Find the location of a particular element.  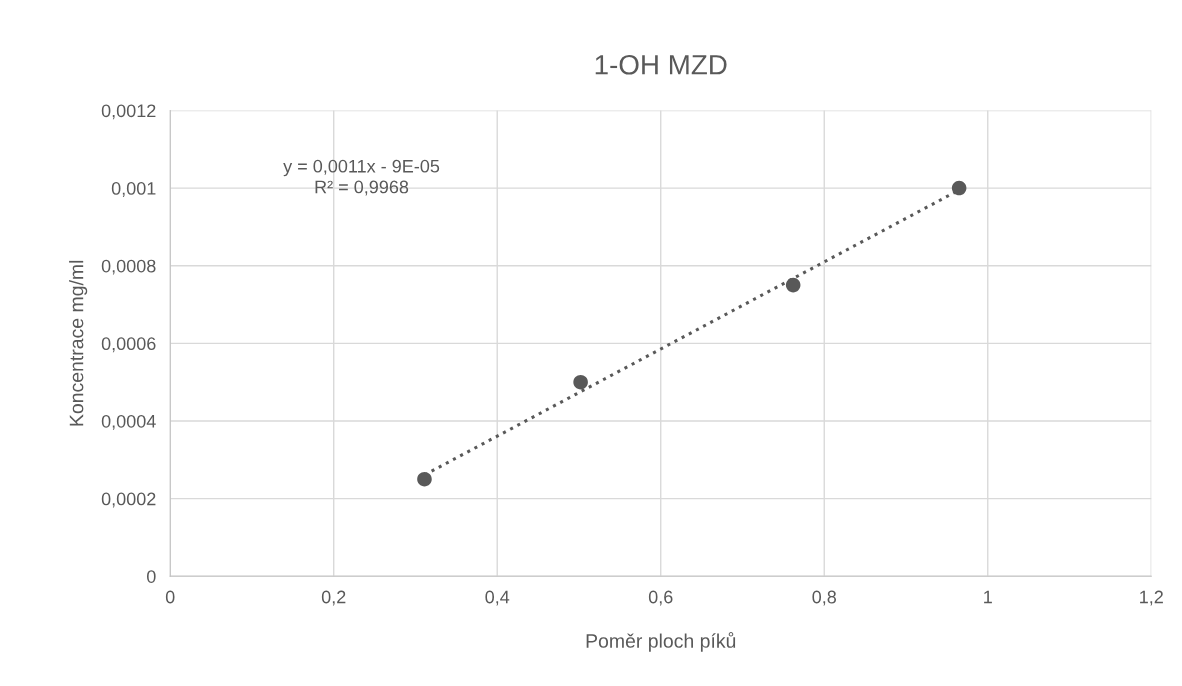

annotation: y = 0,0011x - 9E-05 R² = 0,9968 is located at coordinates (361, 177).